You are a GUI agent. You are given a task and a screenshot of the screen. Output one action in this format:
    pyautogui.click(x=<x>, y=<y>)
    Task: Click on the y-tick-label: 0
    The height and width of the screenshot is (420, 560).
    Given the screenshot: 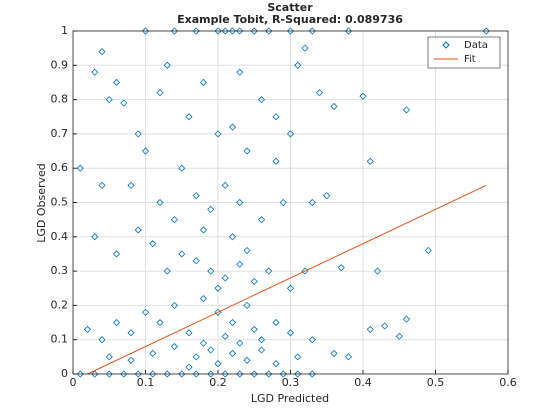 What is the action you would take?
    pyautogui.click(x=64, y=373)
    